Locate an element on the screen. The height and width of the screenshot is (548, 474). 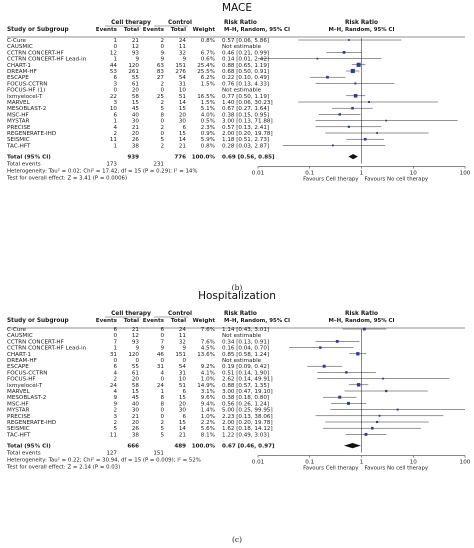
study-name: MARVEL is located at coordinates (19, 103).